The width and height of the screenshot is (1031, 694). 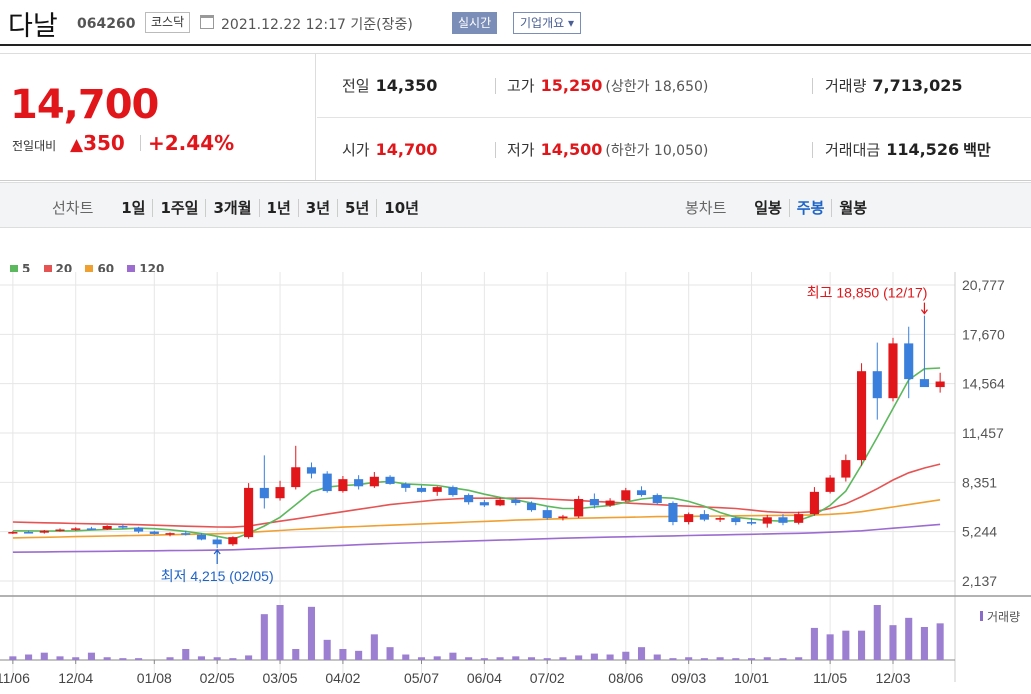 I want to click on x-tick-label: 11/05, so click(x=830, y=678).